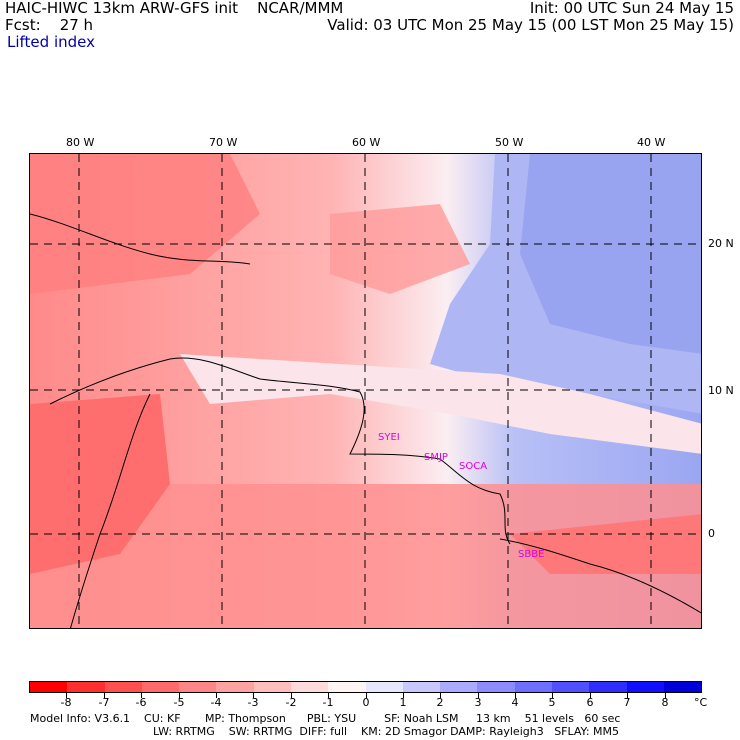 This screenshot has height=740, width=740. Describe the element at coordinates (665, 702) in the screenshot. I see `colorbar-label: 8` at that location.